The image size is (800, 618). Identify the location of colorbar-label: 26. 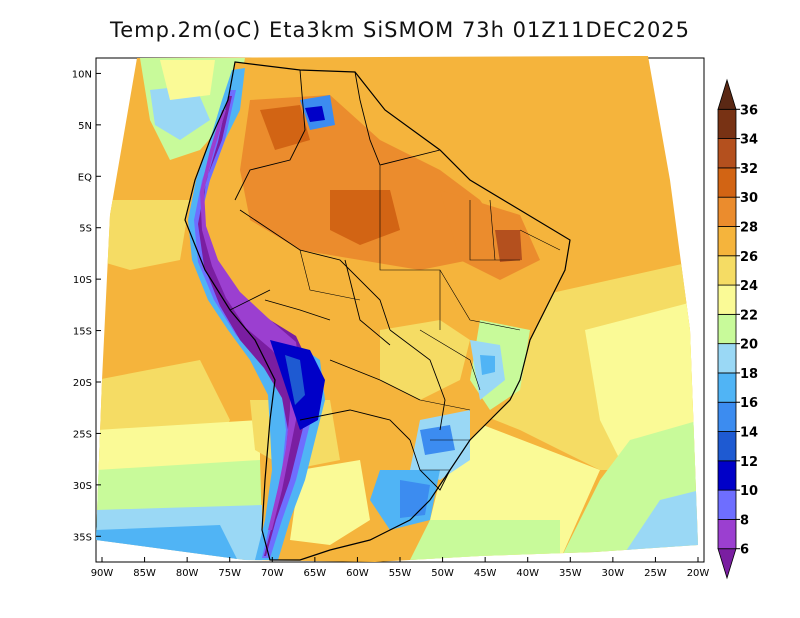
(749, 257).